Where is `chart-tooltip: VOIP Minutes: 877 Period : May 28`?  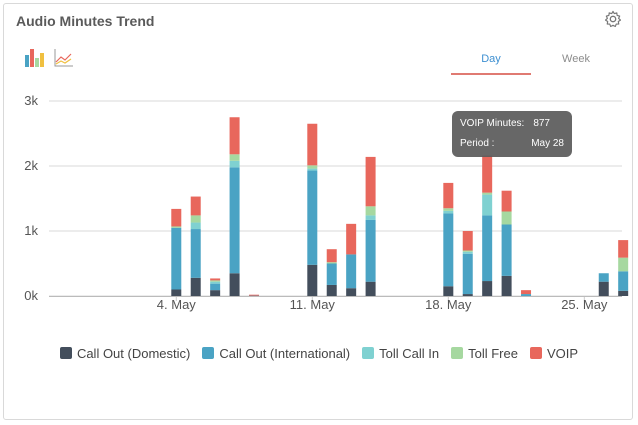
chart-tooltip: VOIP Minutes: 877 Period : May 28 is located at coordinates (512, 134).